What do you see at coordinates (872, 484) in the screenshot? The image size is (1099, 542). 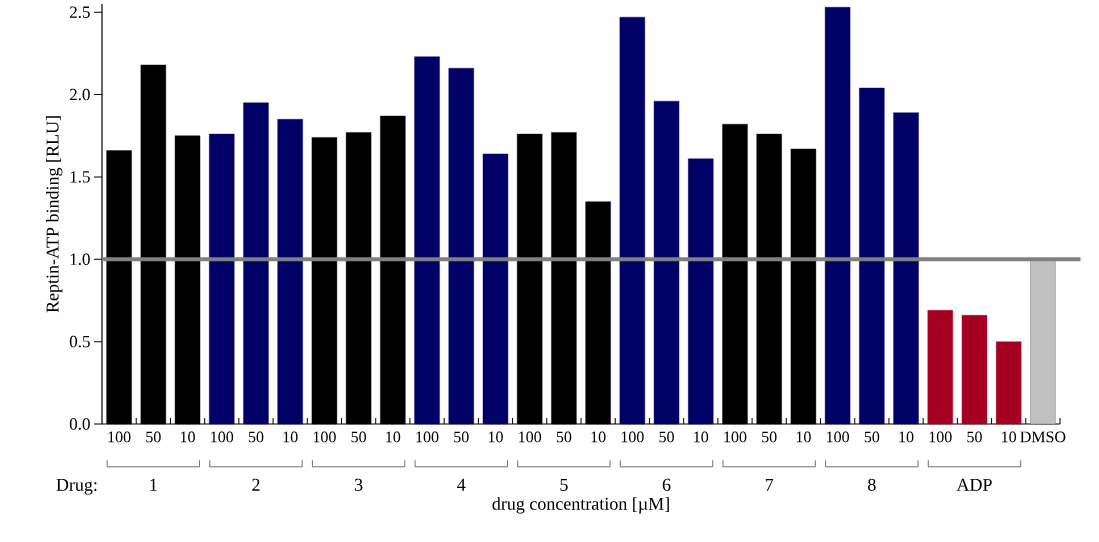 I see `text: 8` at bounding box center [872, 484].